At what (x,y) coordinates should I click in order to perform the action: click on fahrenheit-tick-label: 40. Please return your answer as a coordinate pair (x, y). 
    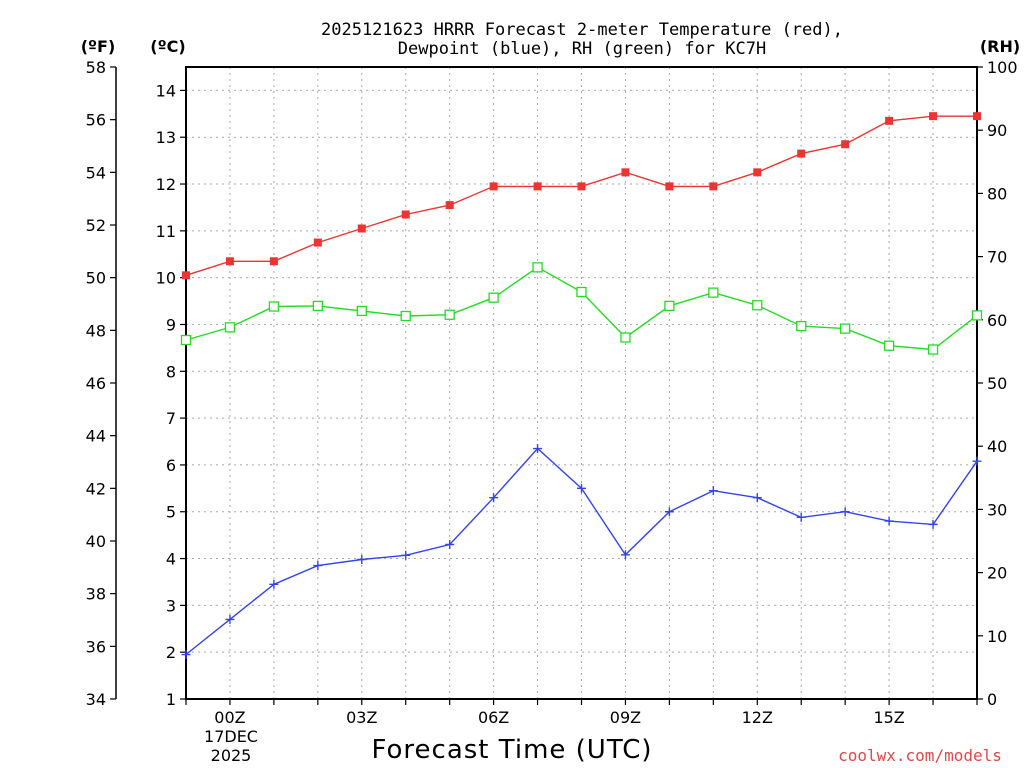
    Looking at the image, I should click on (96, 541).